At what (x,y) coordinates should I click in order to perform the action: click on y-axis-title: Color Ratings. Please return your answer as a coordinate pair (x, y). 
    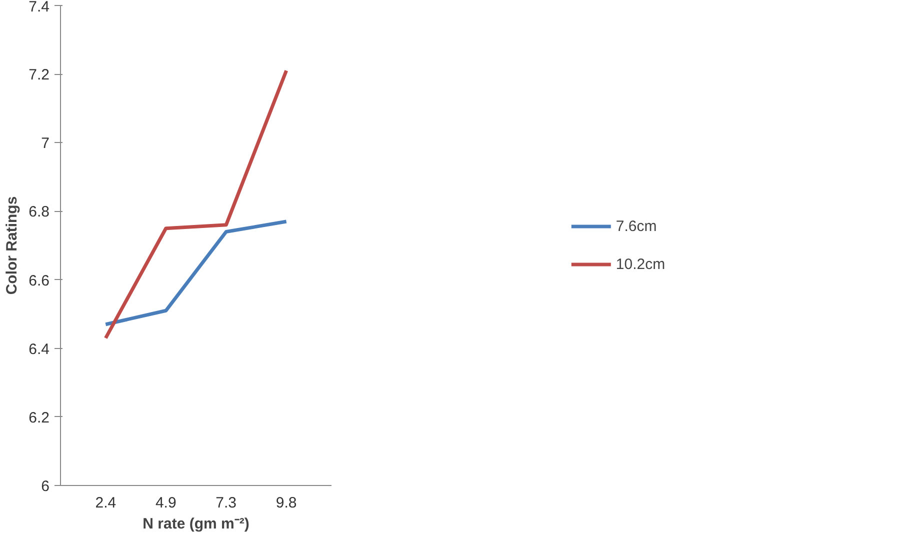
    Looking at the image, I should click on (12, 245).